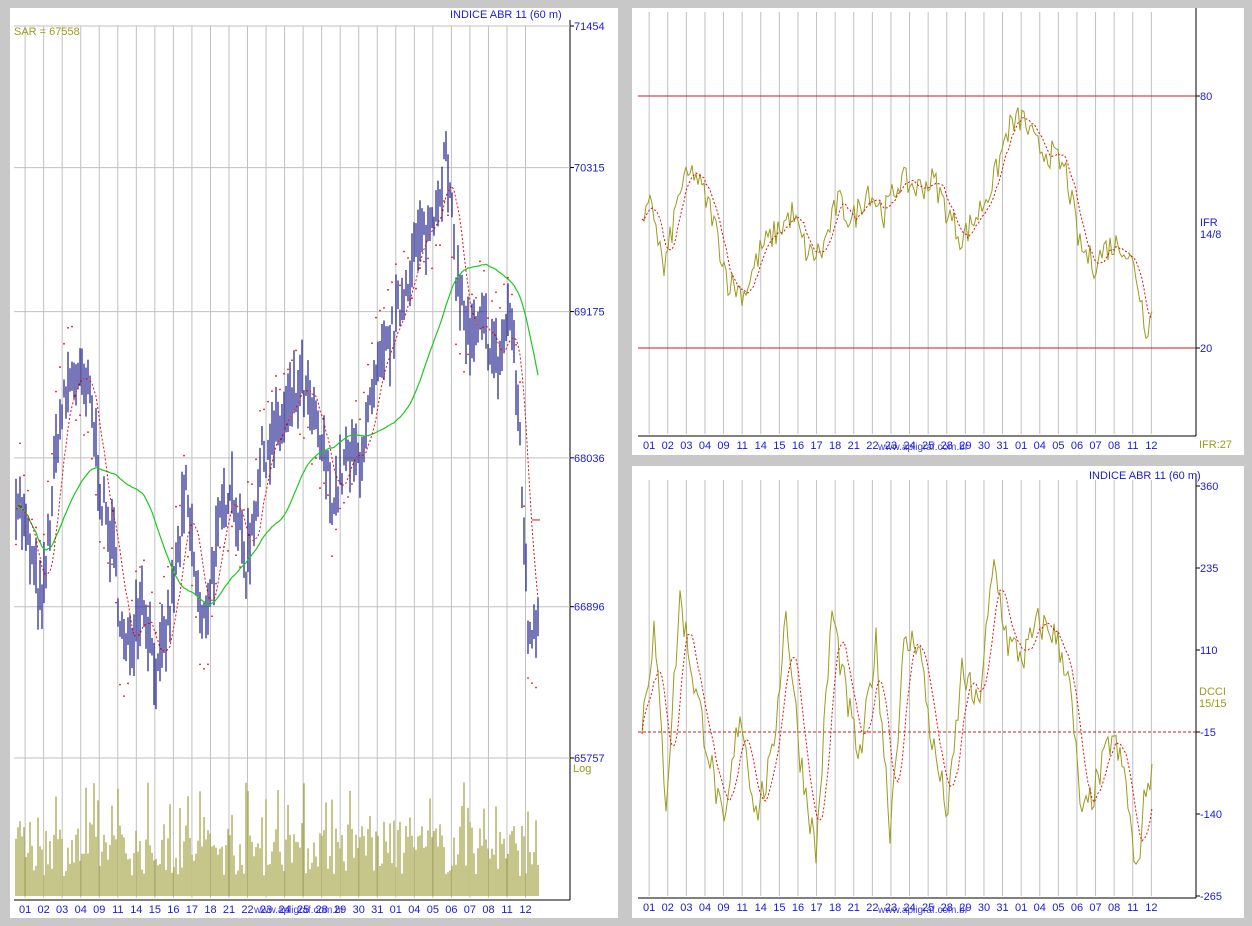 The width and height of the screenshot is (1252, 926). I want to click on x-tick-label: 05, so click(433, 910).